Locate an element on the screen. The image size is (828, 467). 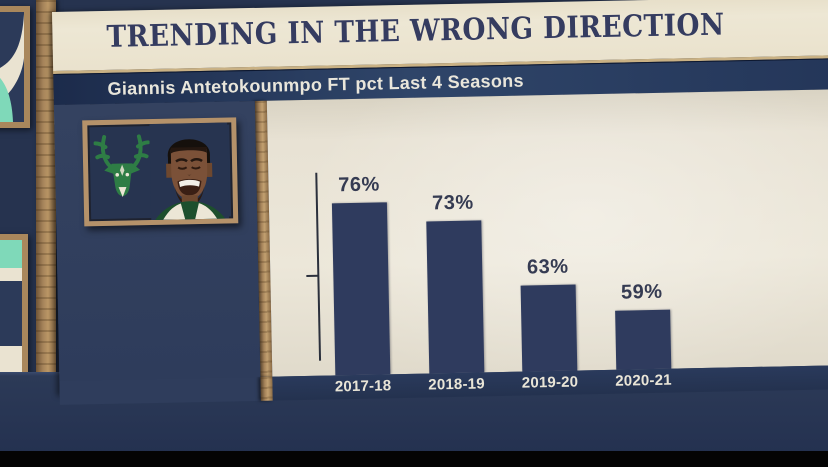
wood-plank-edge is located at coordinates (46, 227).